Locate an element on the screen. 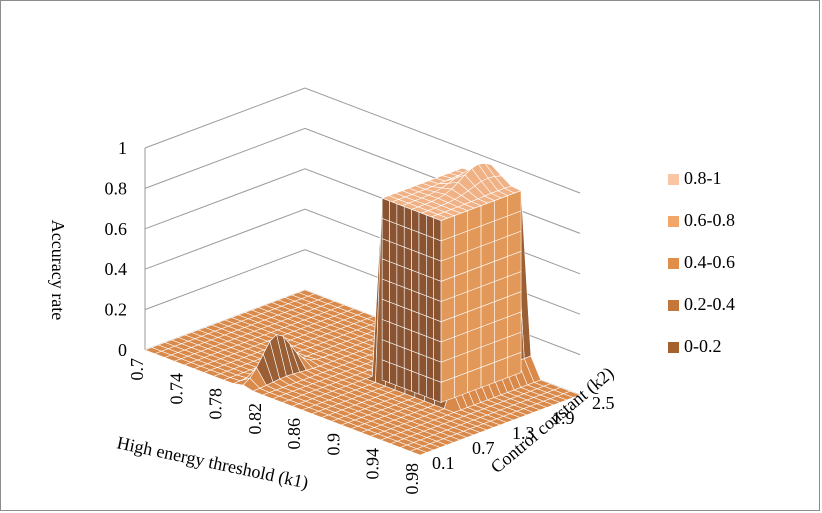  x-tick-label: 0.78 is located at coordinates (216, 404).